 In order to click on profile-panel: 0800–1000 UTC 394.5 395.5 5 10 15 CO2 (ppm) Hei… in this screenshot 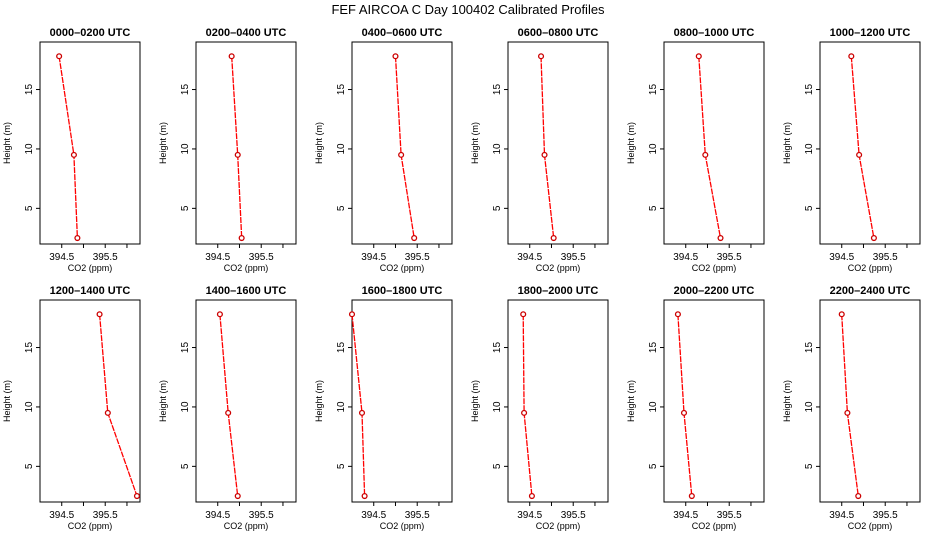, I will do `click(695, 150)`.